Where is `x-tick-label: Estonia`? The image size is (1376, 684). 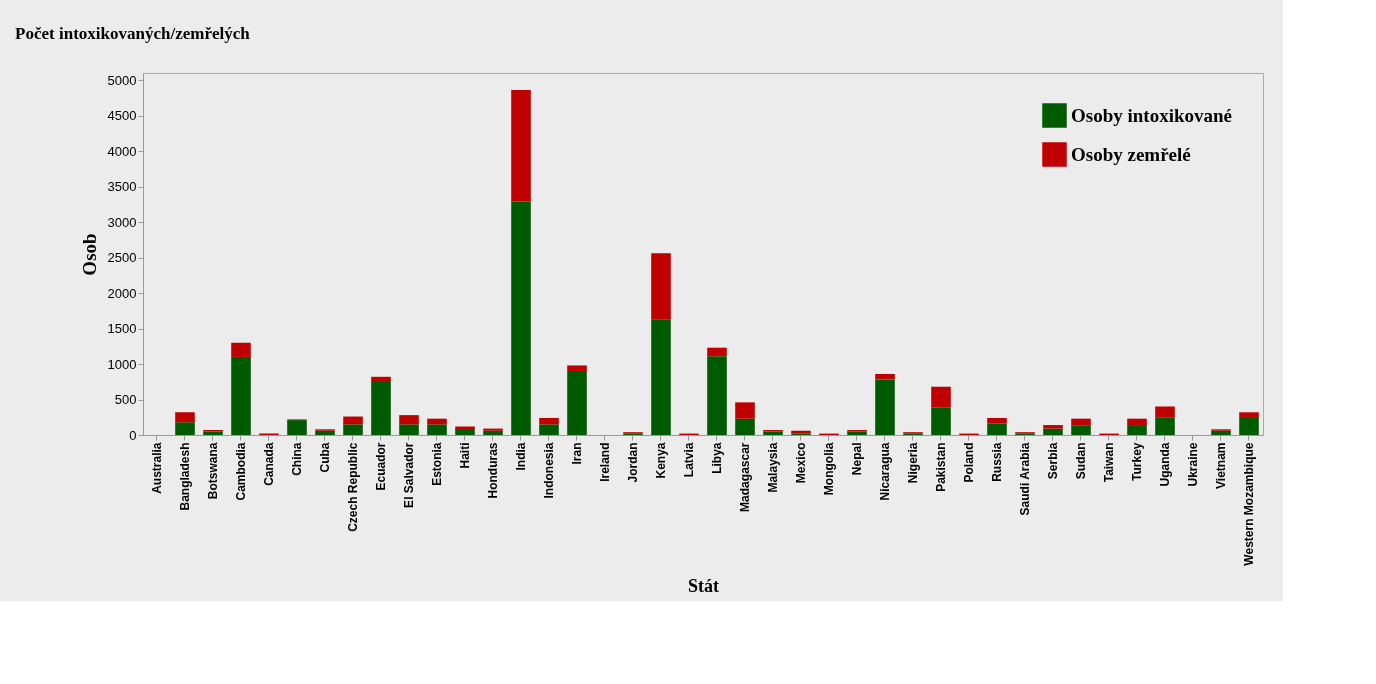
x-tick-label: Estonia is located at coordinates (437, 464).